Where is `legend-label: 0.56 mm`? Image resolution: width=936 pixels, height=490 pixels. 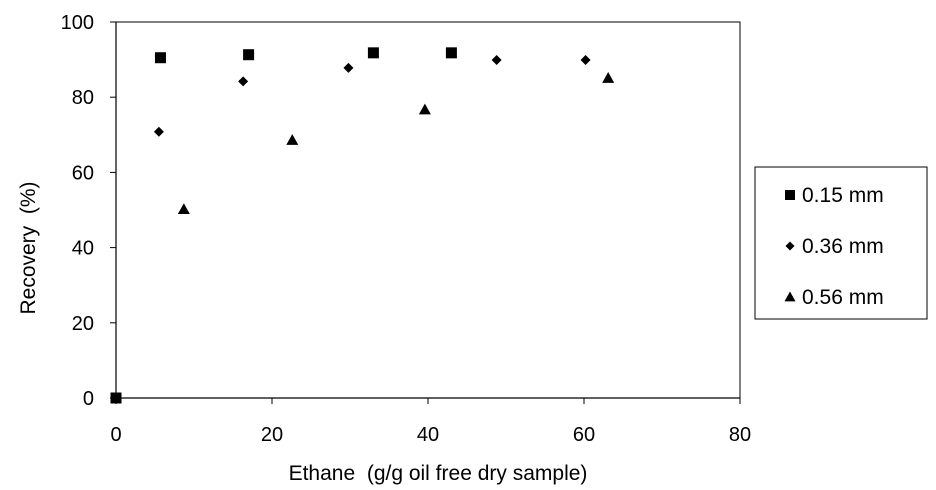 legend-label: 0.56 mm is located at coordinates (843, 297).